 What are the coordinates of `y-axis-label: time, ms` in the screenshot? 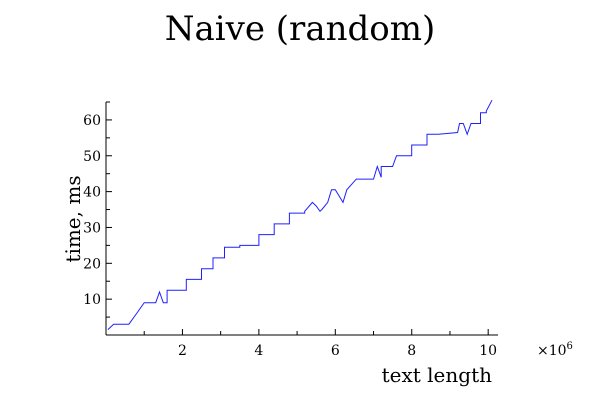 It's located at (73, 218).